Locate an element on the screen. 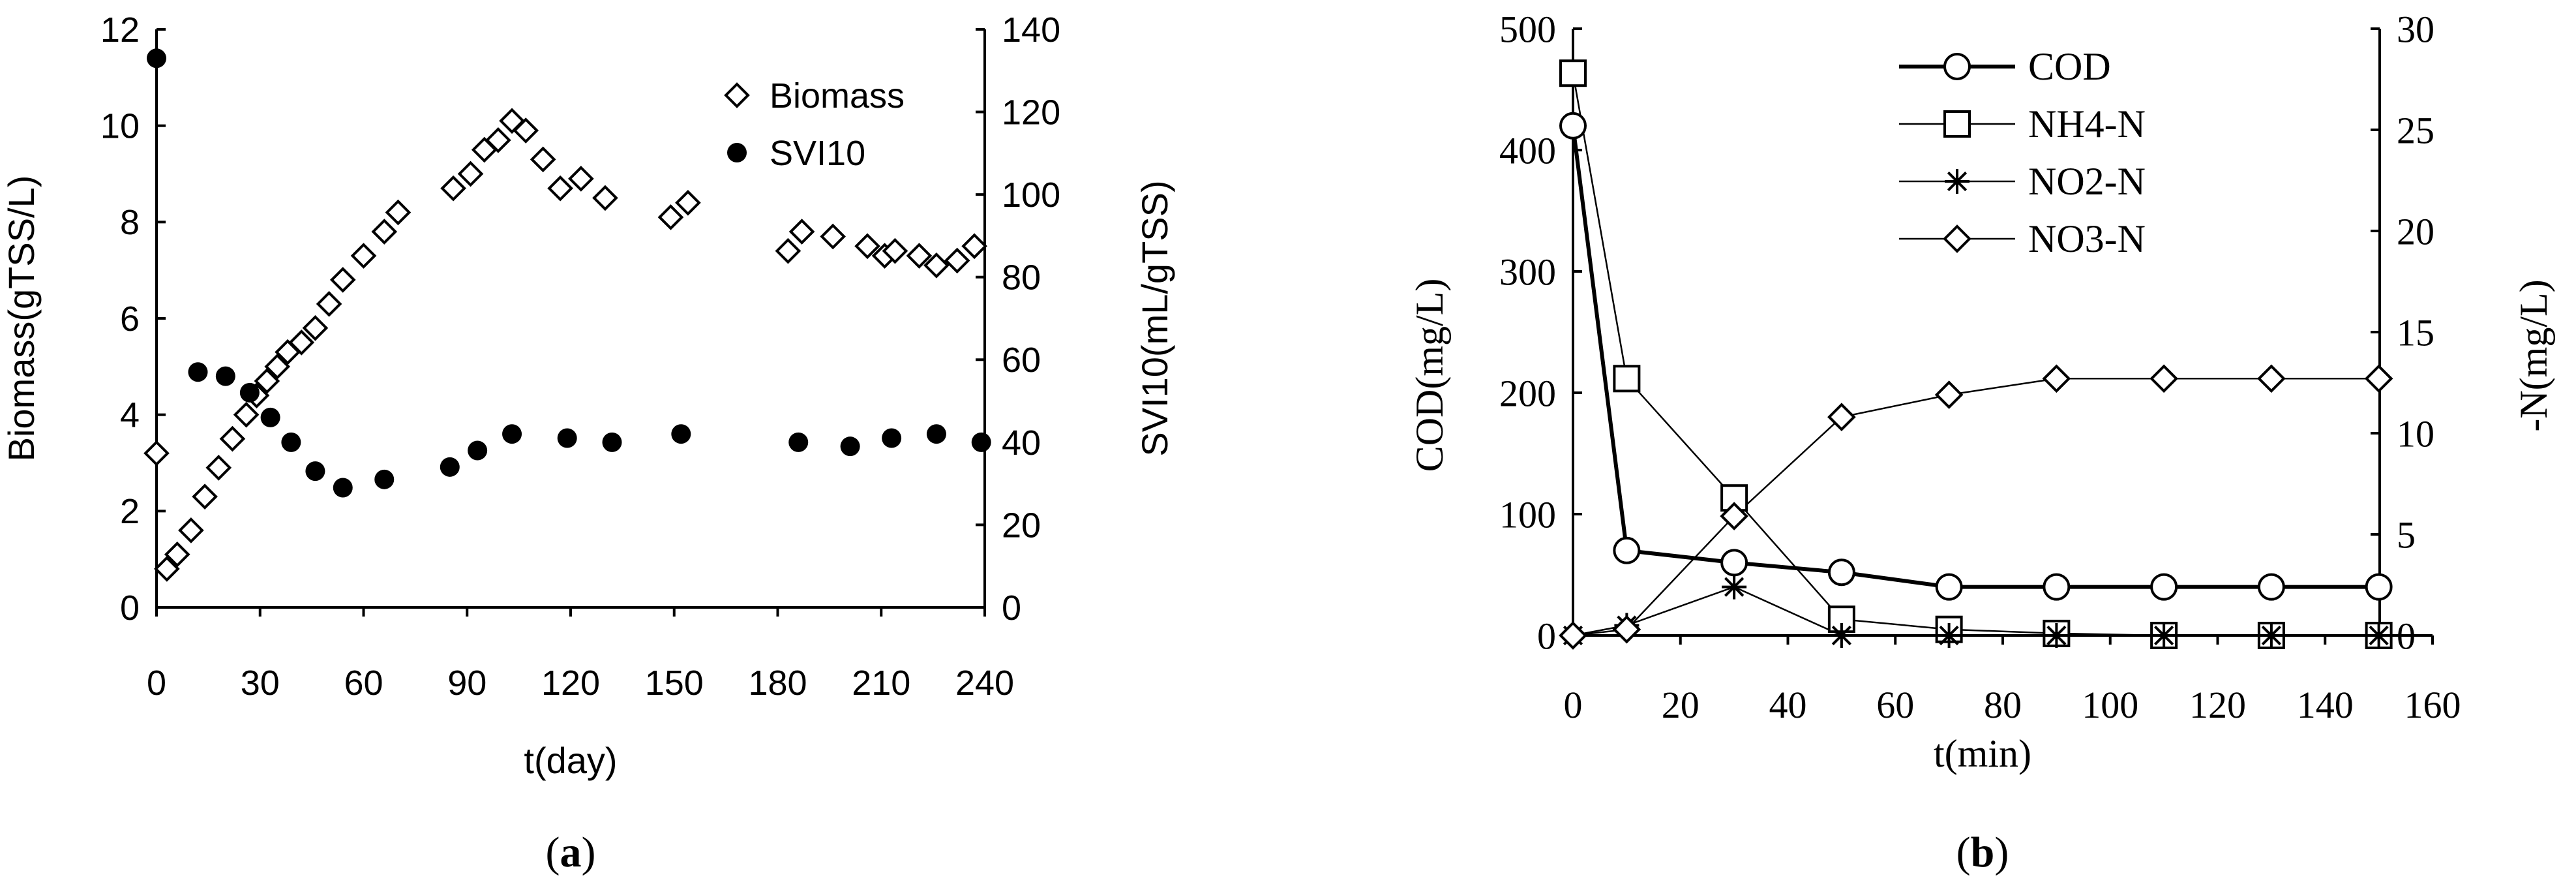  panel-b-y2-tick-label: 20 is located at coordinates (2415, 231).